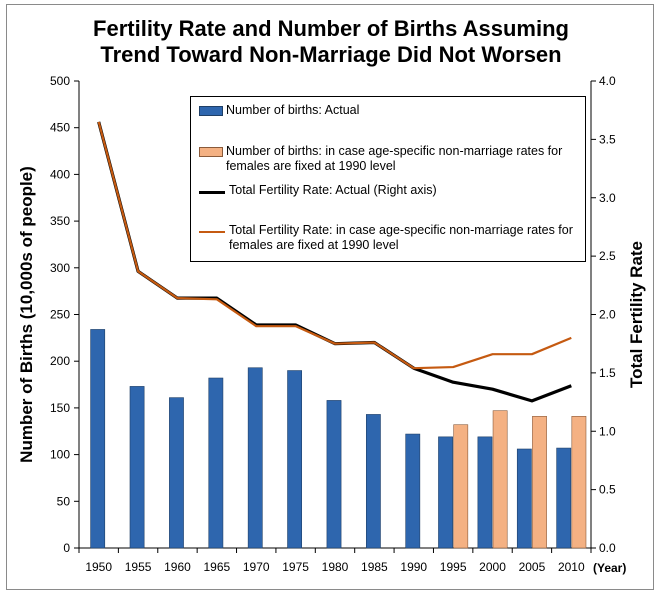  What do you see at coordinates (532, 567) in the screenshot?
I see `x-tick-label: 2005` at bounding box center [532, 567].